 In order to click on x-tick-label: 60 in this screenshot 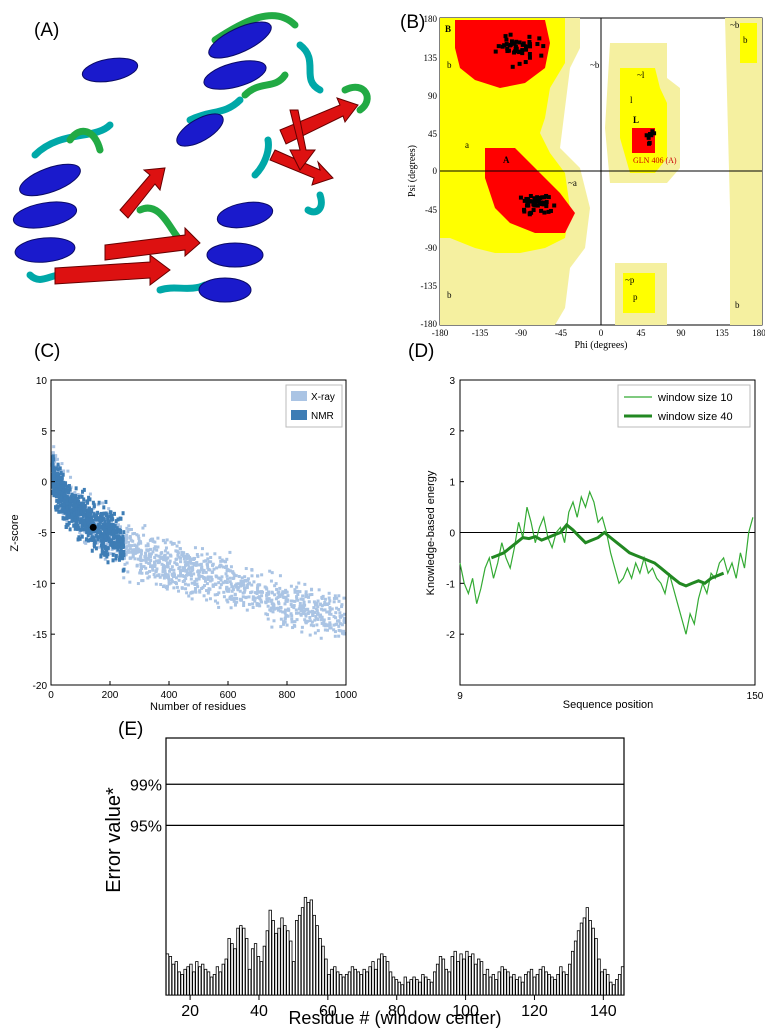, I will do `click(328, 1011)`.